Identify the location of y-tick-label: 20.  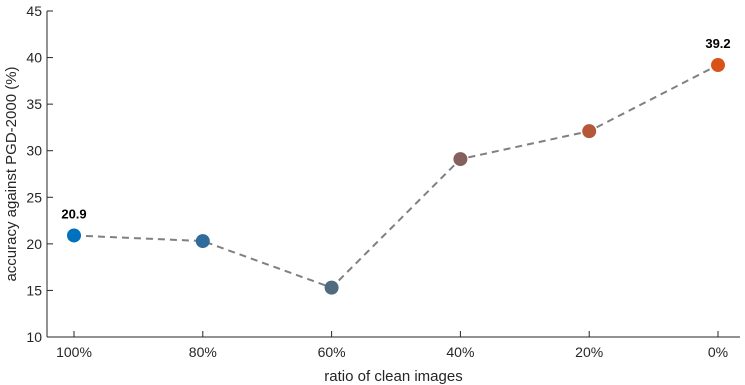
(34, 244).